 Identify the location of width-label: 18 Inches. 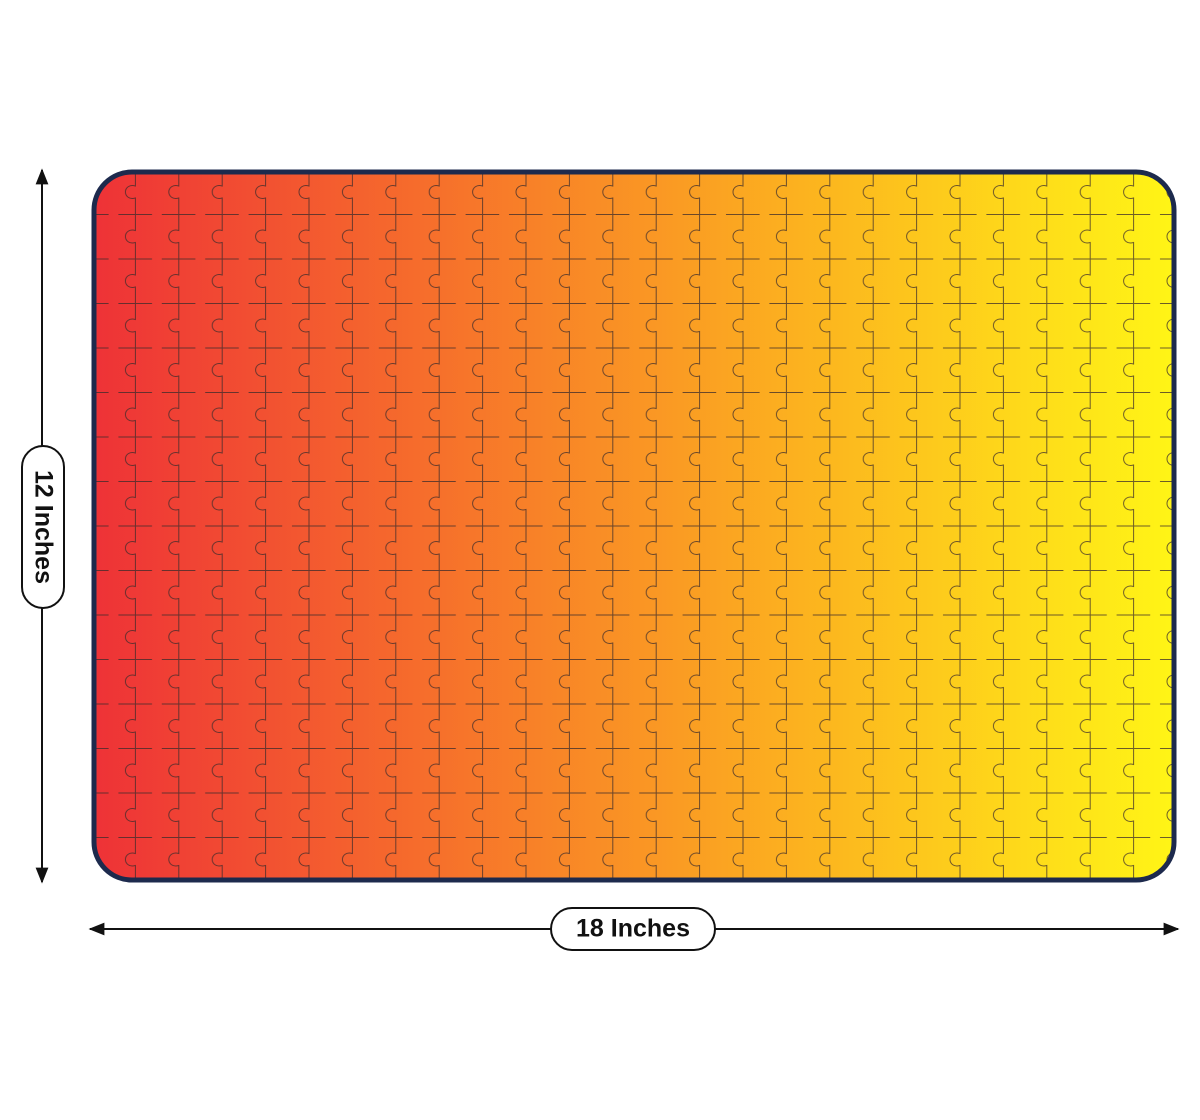
(633, 929).